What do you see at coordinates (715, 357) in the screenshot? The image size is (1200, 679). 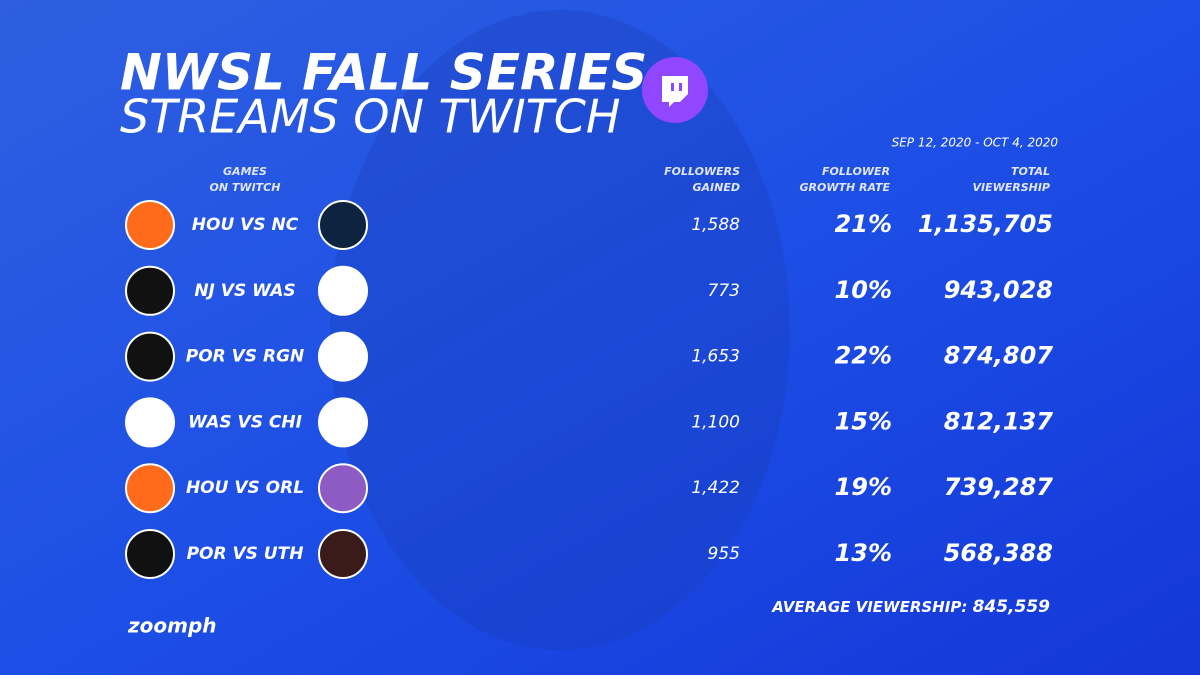 I see `followers: 1,653` at bounding box center [715, 357].